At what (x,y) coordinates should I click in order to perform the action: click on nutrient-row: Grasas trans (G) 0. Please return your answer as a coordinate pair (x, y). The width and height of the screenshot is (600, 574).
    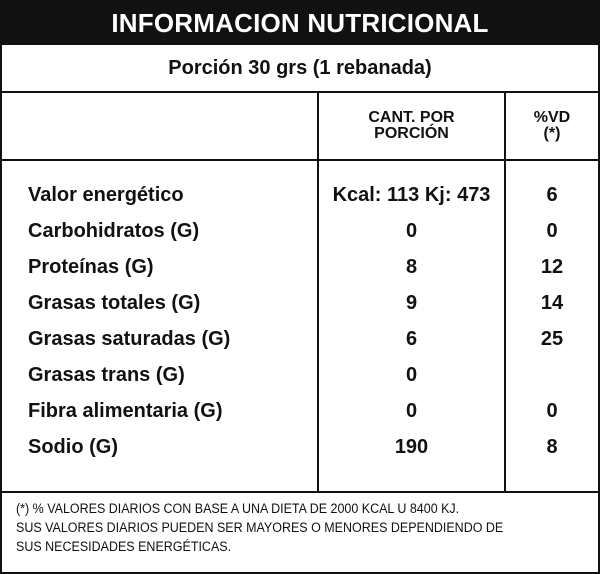
    Looking at the image, I should click on (300, 376).